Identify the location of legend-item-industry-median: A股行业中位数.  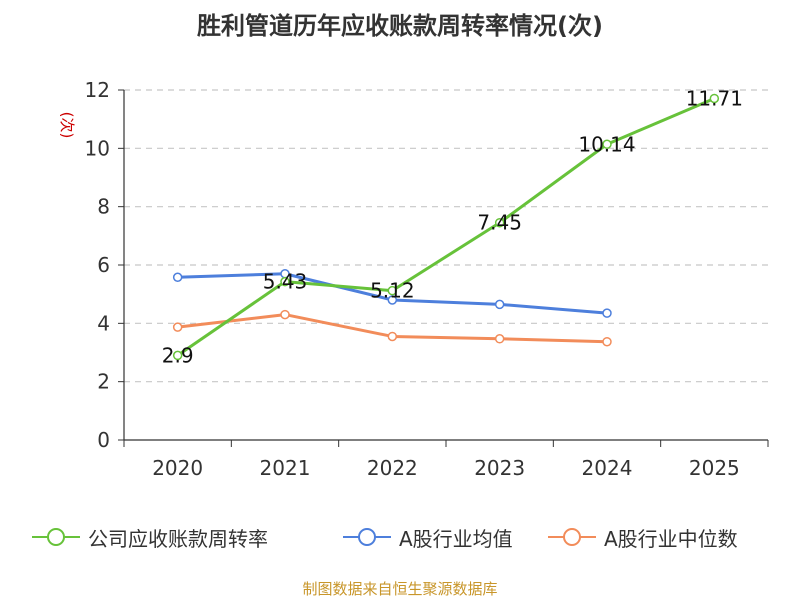
(643, 537).